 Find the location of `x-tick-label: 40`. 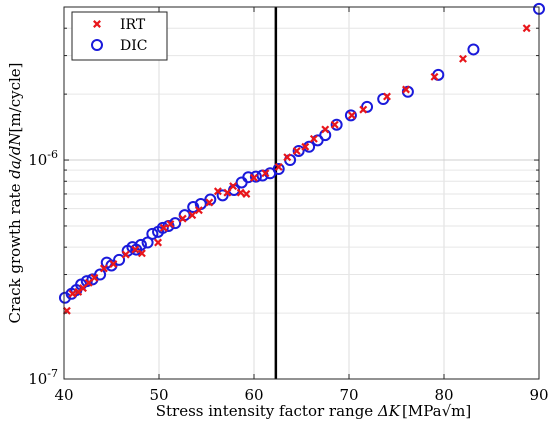

x-tick-label: 40 is located at coordinates (63, 395).